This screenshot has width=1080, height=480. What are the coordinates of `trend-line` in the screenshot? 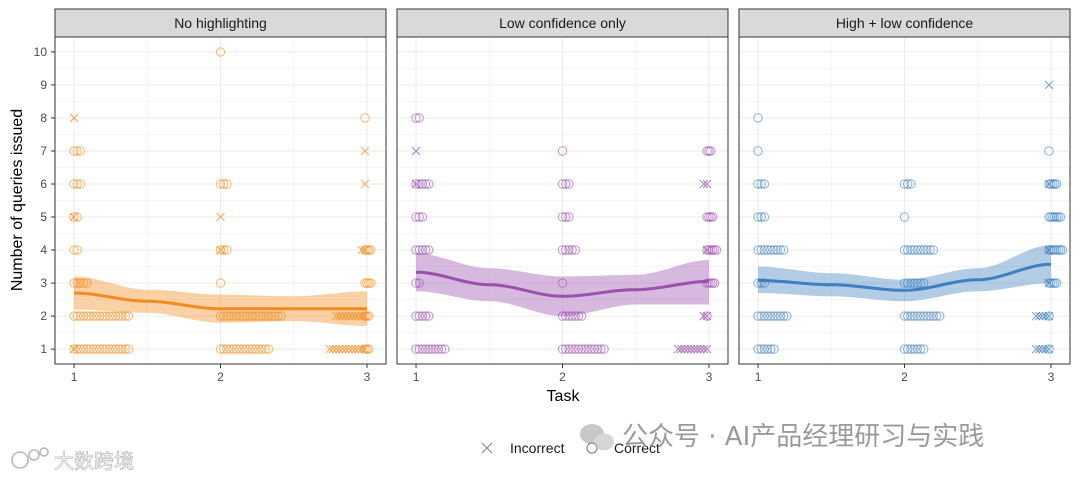 It's located at (562, 284).